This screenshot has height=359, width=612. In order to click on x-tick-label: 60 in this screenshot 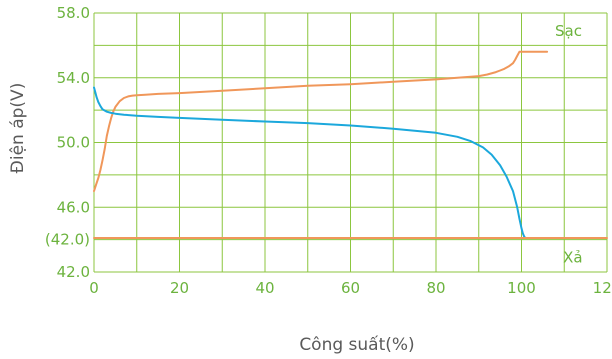, I will do `click(350, 288)`.